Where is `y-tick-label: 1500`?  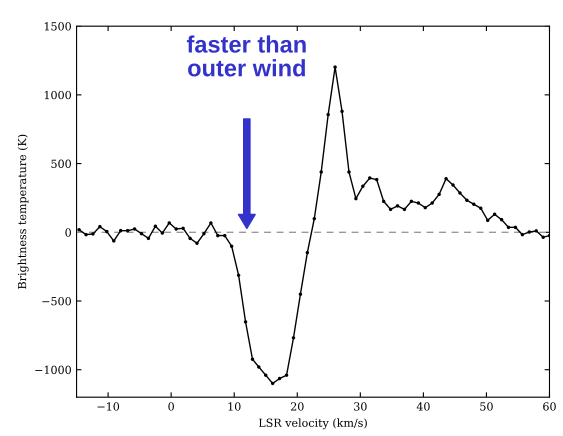
y-tick-label: 1500 is located at coordinates (57, 26).